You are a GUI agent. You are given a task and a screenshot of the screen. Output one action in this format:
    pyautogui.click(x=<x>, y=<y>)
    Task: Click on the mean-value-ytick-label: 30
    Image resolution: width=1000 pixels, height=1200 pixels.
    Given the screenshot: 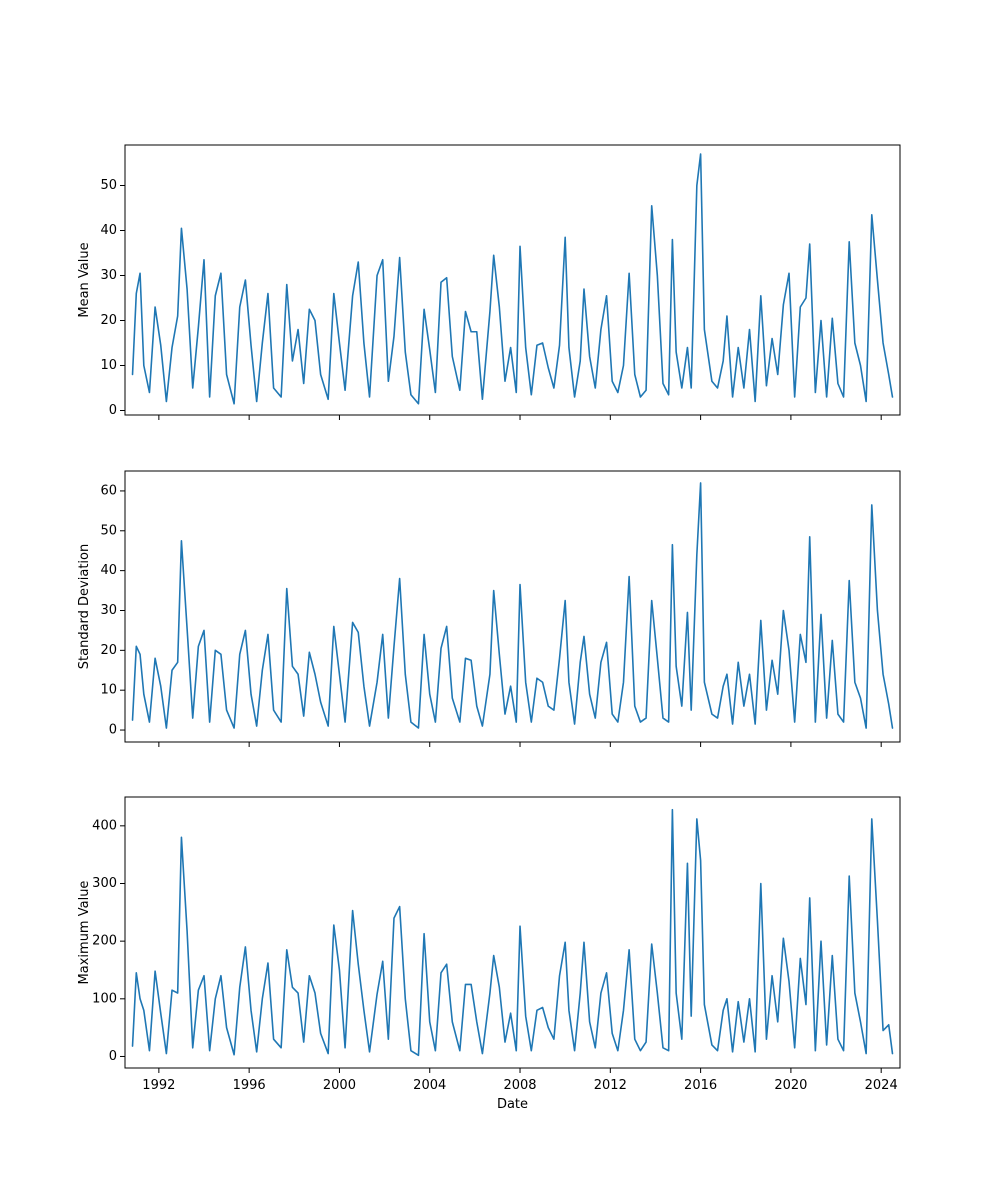 What is the action you would take?
    pyautogui.click(x=108, y=275)
    